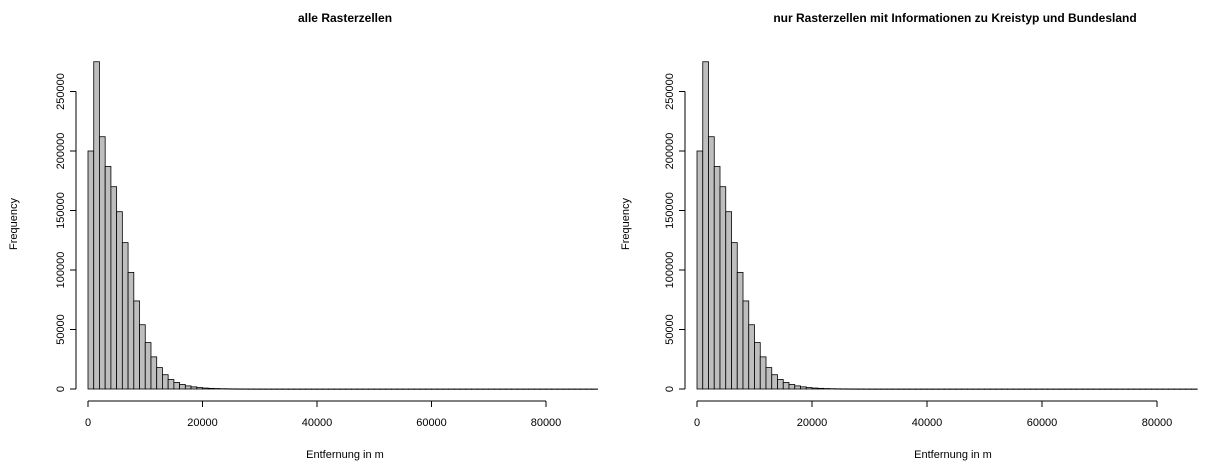  Describe the element at coordinates (345, 18) in the screenshot. I see `chart-title: alle Rasterzellen` at that location.